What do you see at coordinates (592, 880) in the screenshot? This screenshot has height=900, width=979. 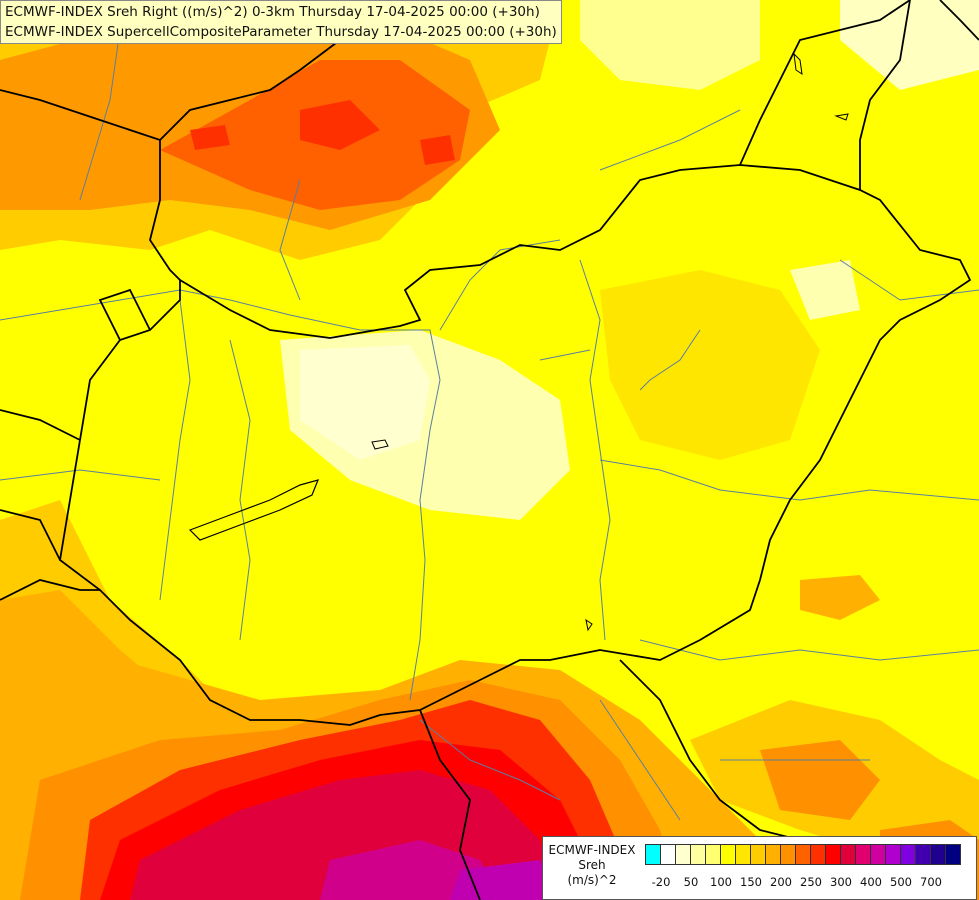 I see `legend-label-line-3: (m/s)^2` at bounding box center [592, 880].